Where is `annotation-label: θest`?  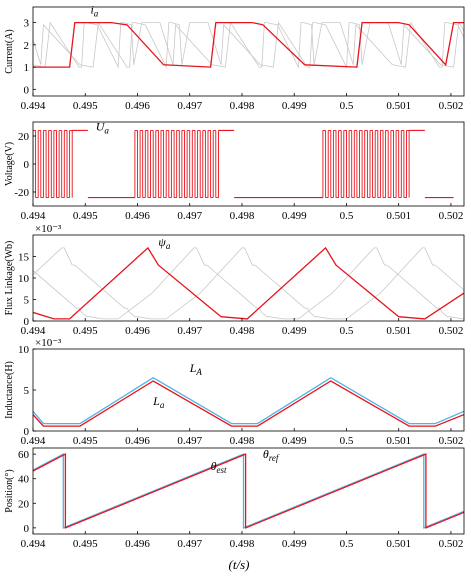
annotation-label: θest is located at coordinates (219, 467).